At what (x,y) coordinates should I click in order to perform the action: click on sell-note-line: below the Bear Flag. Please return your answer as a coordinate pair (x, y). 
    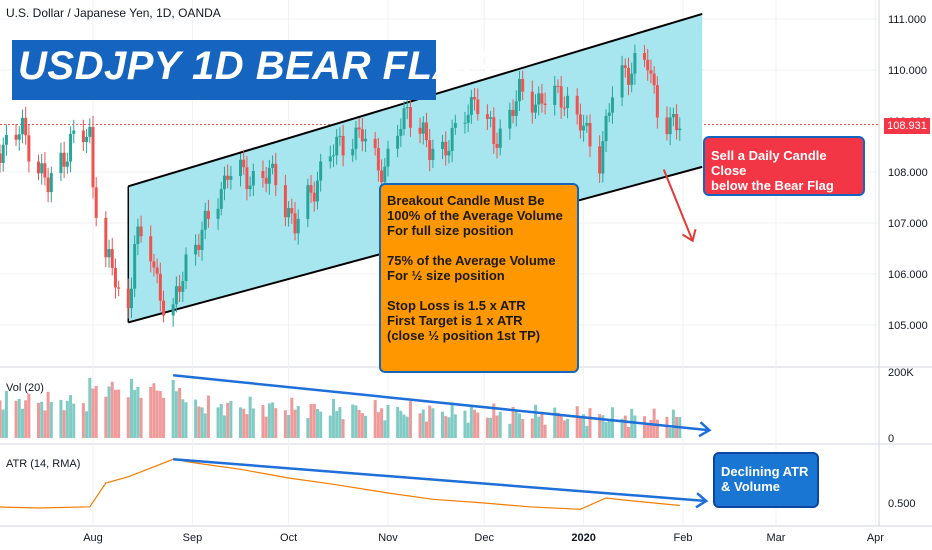
    Looking at the image, I should click on (772, 185).